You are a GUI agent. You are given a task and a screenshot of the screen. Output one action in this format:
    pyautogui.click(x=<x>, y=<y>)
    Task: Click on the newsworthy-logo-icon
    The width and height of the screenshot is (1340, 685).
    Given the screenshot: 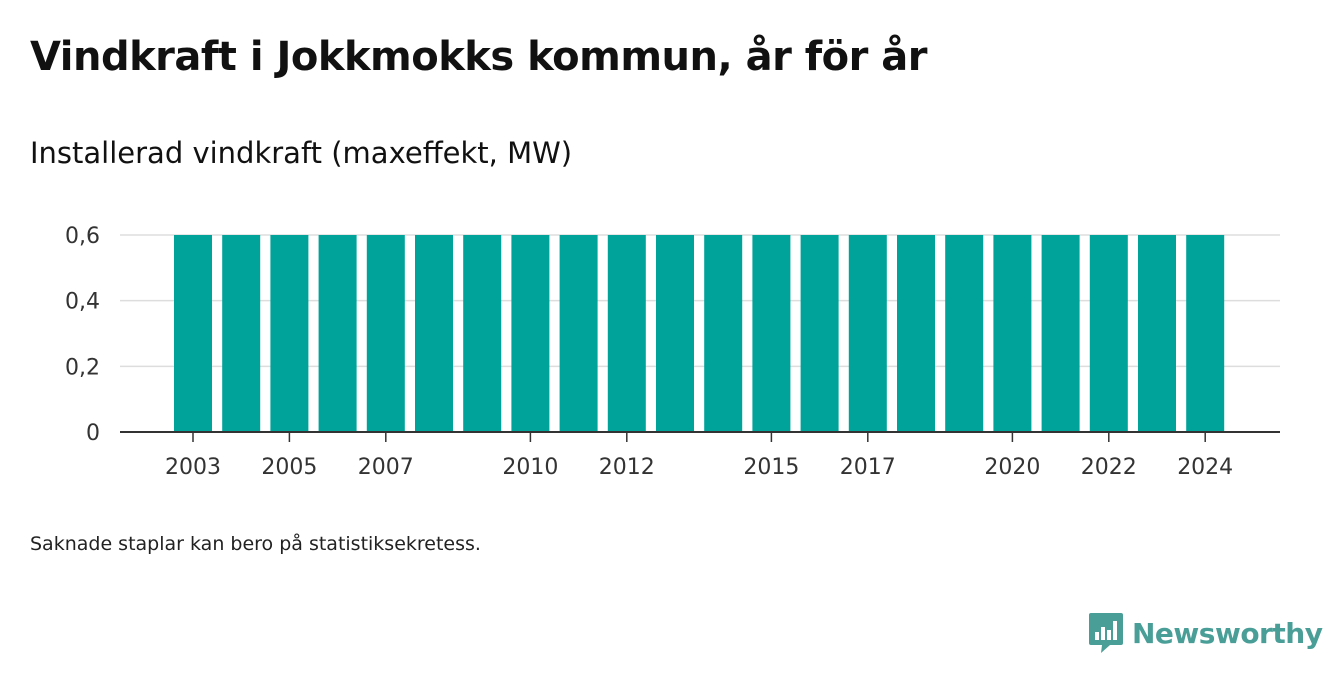 What is the action you would take?
    pyautogui.click(x=1106, y=633)
    